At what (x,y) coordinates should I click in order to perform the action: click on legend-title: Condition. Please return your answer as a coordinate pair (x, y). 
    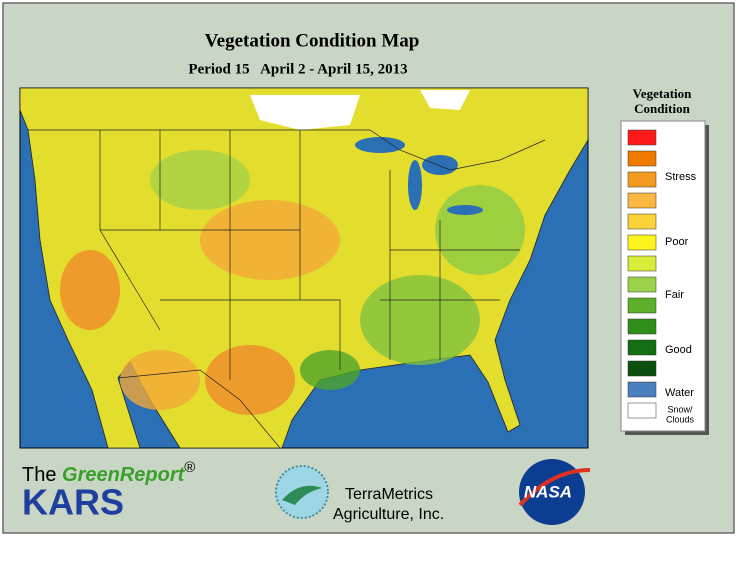
    Looking at the image, I should click on (662, 108).